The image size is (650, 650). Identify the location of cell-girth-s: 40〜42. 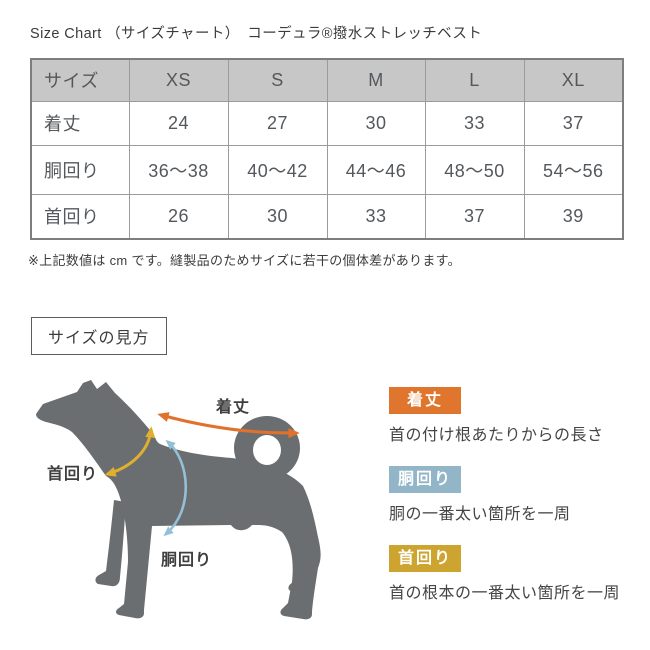
(277, 169).